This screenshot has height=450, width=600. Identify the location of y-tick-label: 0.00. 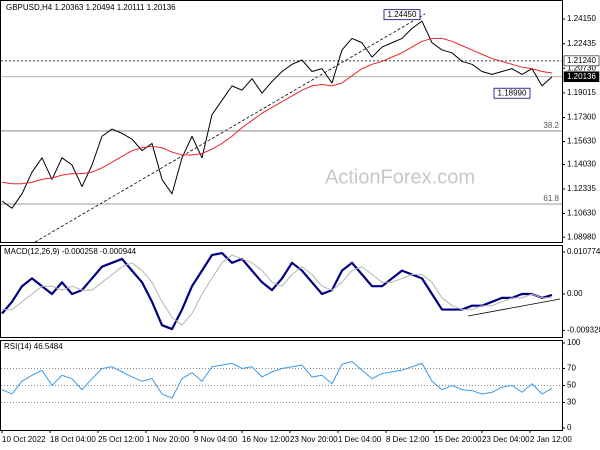
(575, 293).